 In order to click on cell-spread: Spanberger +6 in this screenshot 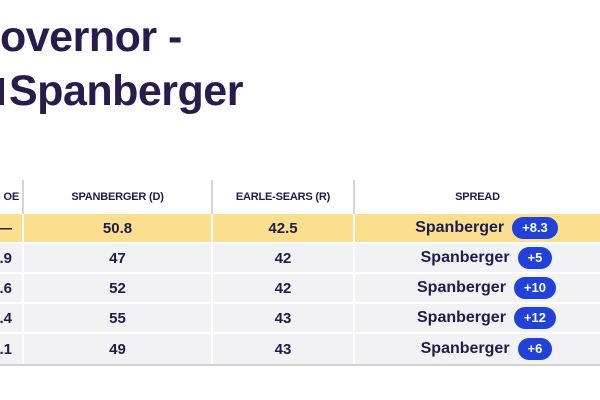, I will do `click(477, 349)`.